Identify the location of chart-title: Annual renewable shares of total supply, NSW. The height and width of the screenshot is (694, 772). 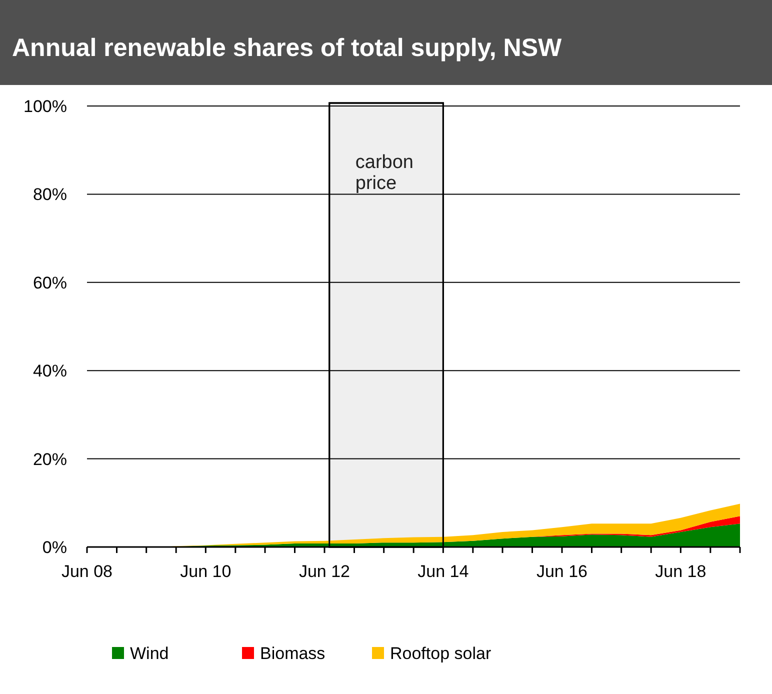
(287, 48).